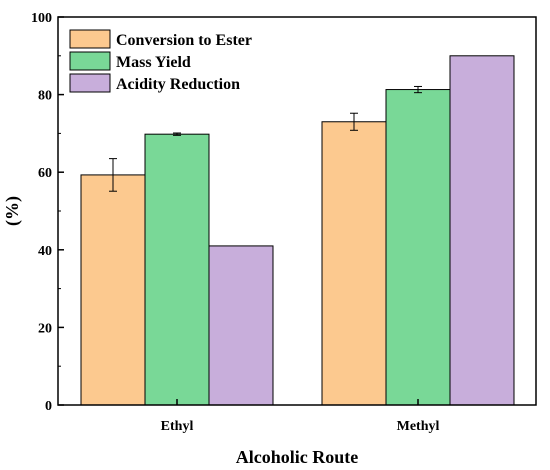  What do you see at coordinates (178, 84) in the screenshot?
I see `legend-label: Acidity Reduction` at bounding box center [178, 84].